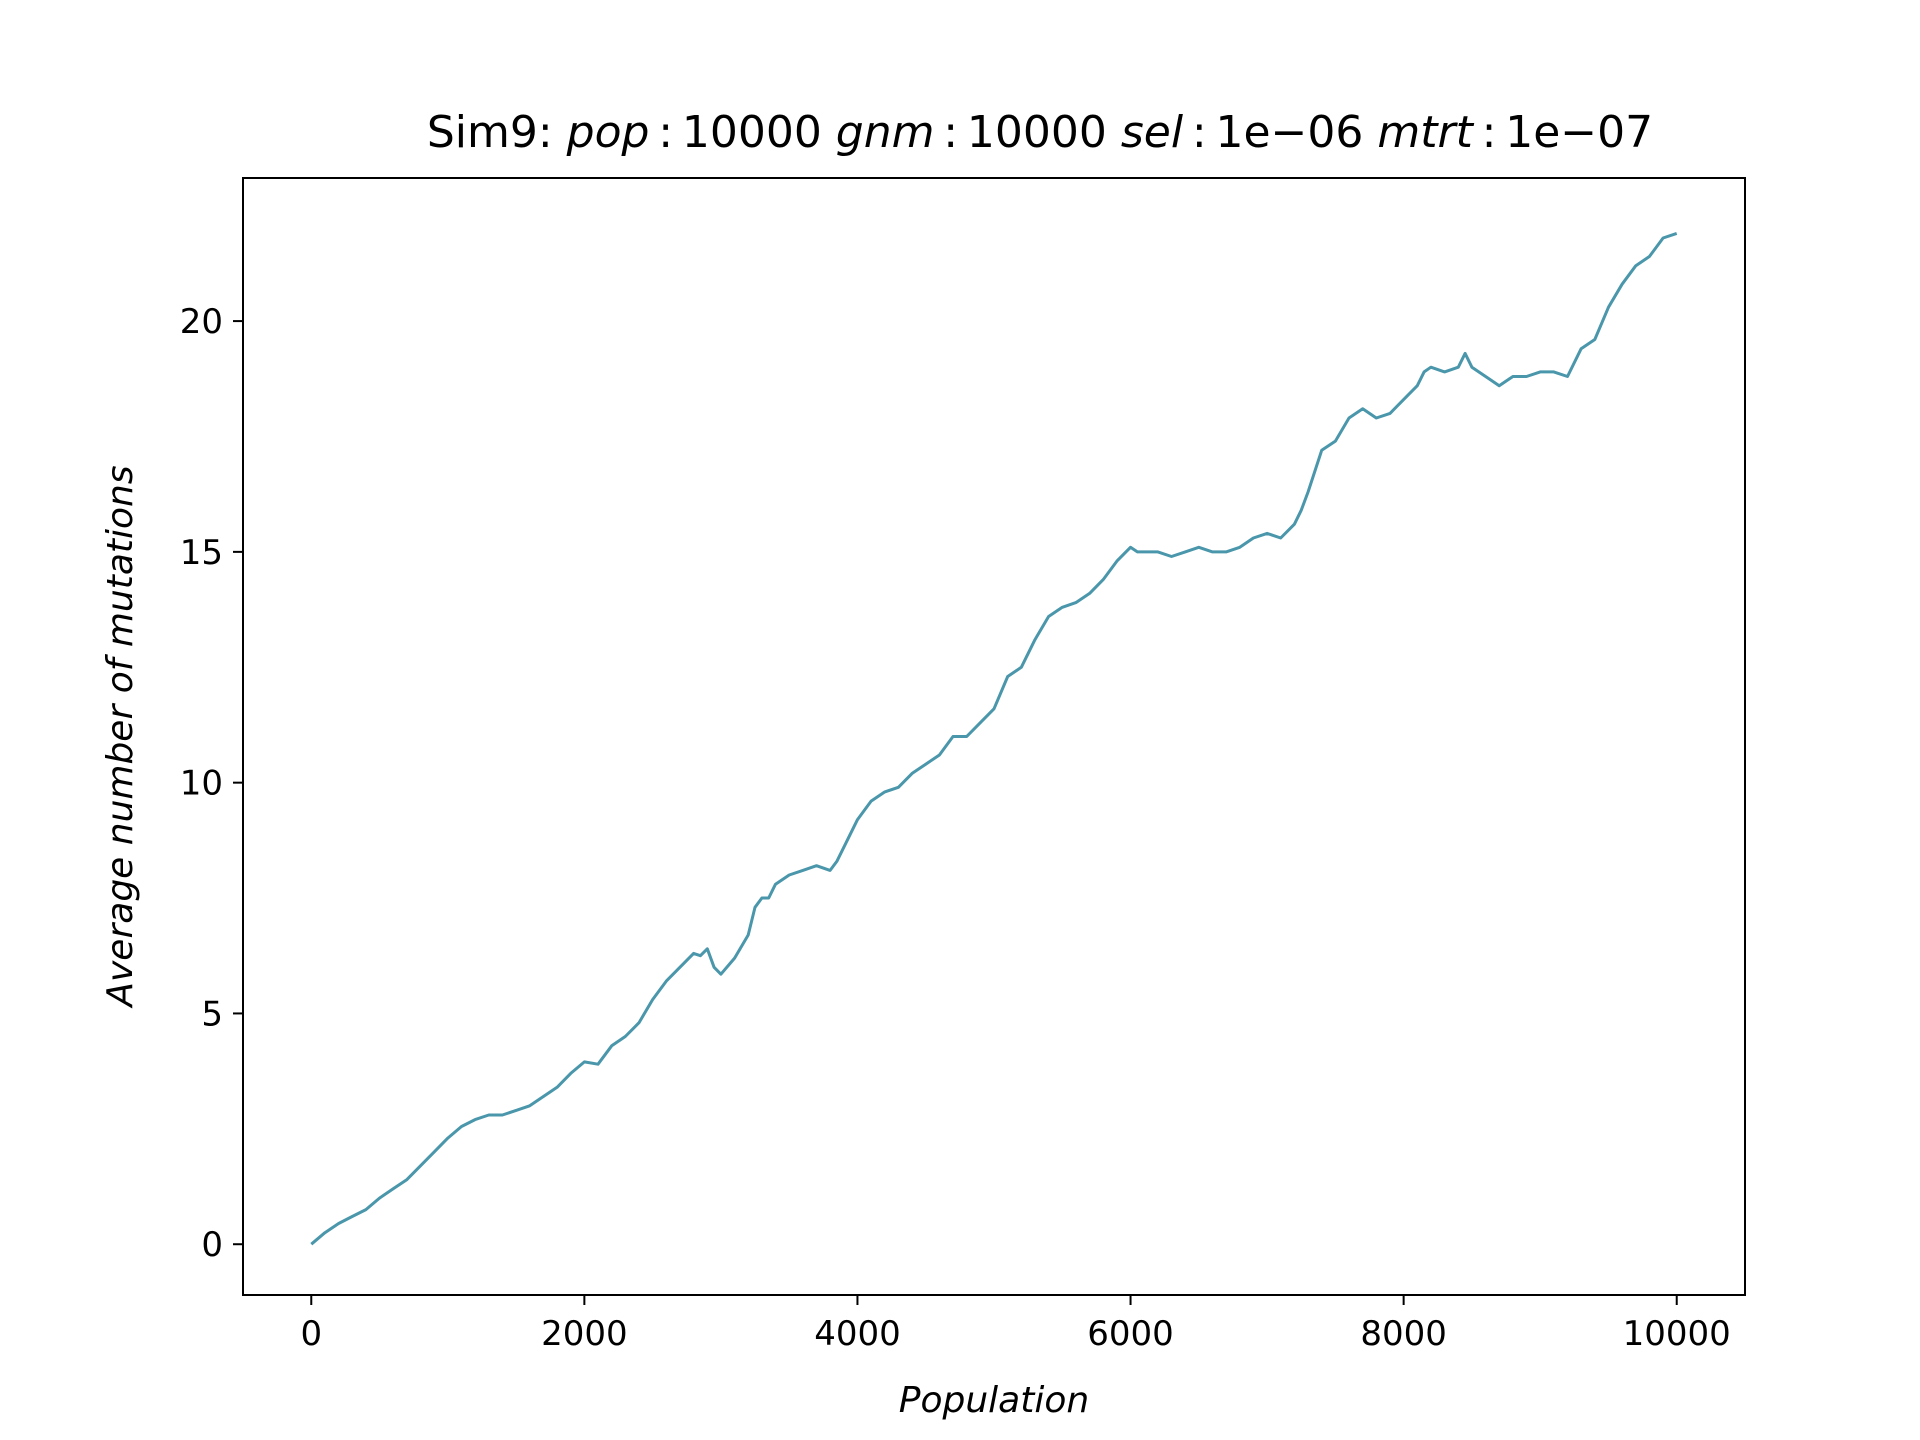  What do you see at coordinates (857, 1334) in the screenshot?
I see `x-tick-label: 4000` at bounding box center [857, 1334].